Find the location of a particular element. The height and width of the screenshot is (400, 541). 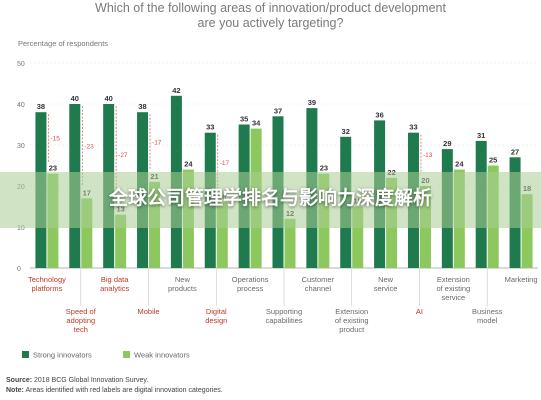

category-label: Marketing is located at coordinates (521, 279).